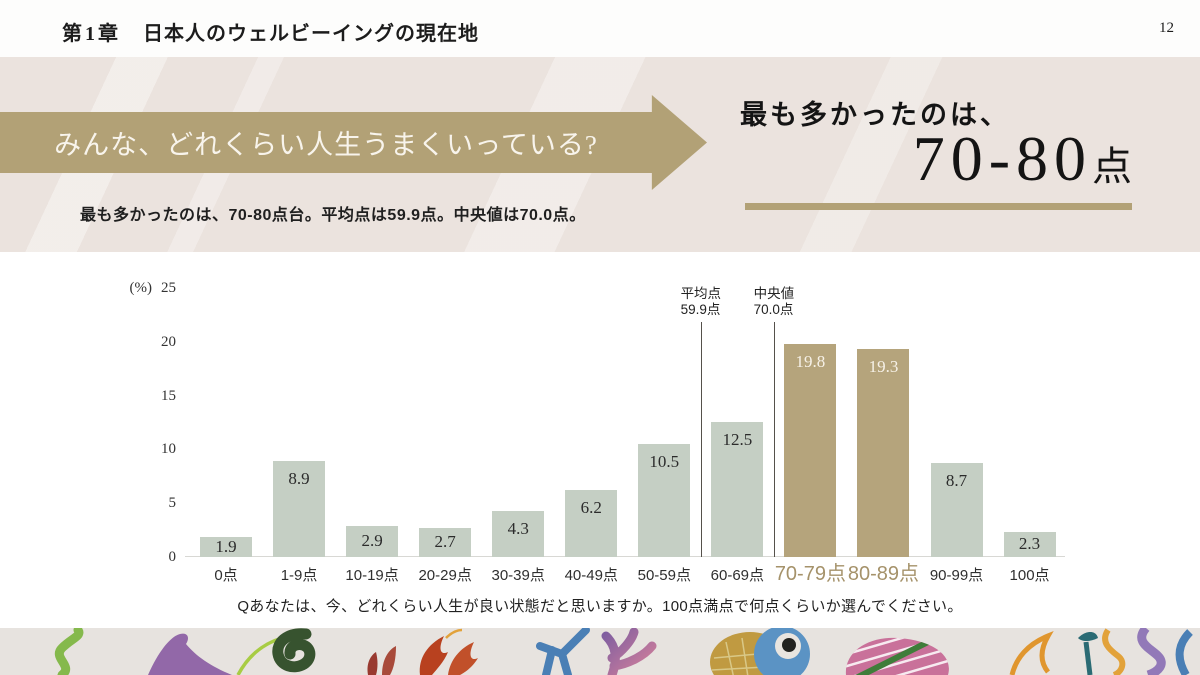 This screenshot has width=1200, height=675. I want to click on bar-value-label: 10.5, so click(664, 461).